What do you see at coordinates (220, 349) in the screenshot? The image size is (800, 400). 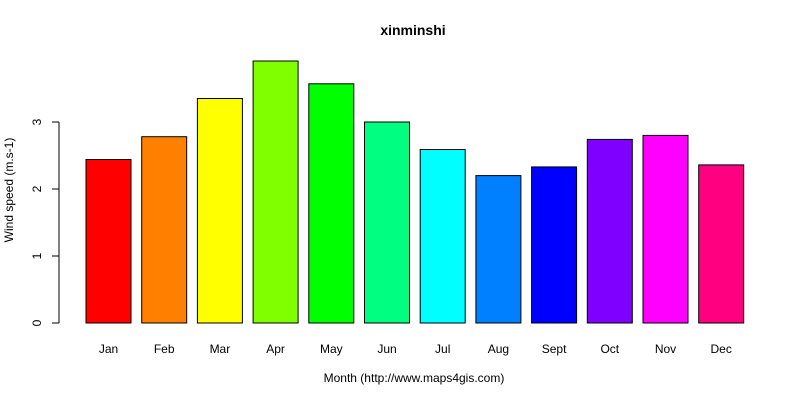 I see `x-tick-label-mar: Mar` at bounding box center [220, 349].